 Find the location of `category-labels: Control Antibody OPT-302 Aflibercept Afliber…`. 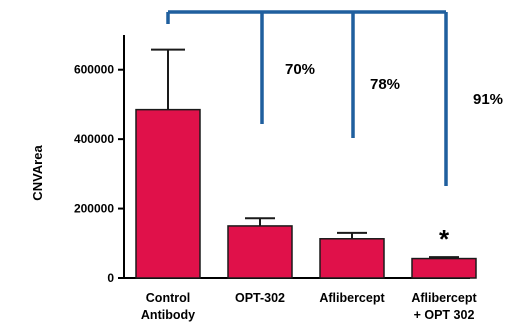

category-labels: Control Antibody OPT-302 Aflibercept Afliber… is located at coordinates (309, 306).